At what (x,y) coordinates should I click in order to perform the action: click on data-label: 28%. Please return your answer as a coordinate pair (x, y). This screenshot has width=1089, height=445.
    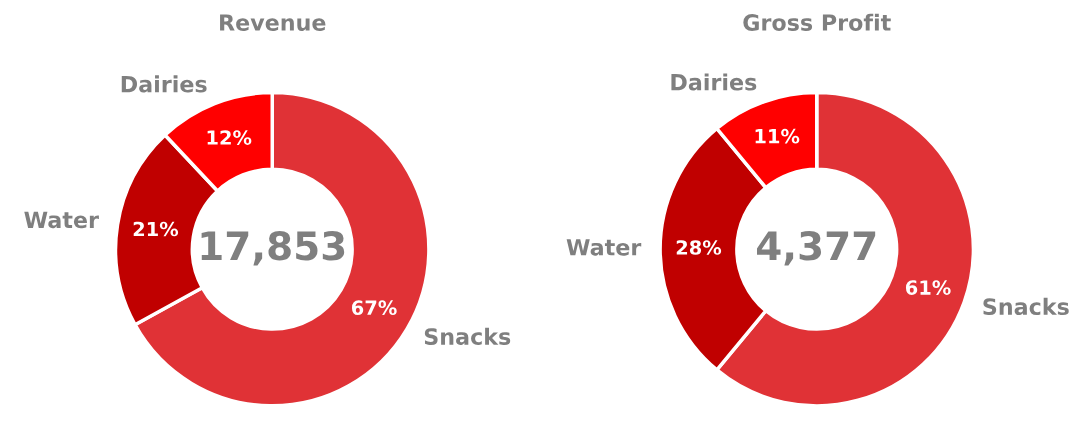
    Looking at the image, I should click on (699, 247).